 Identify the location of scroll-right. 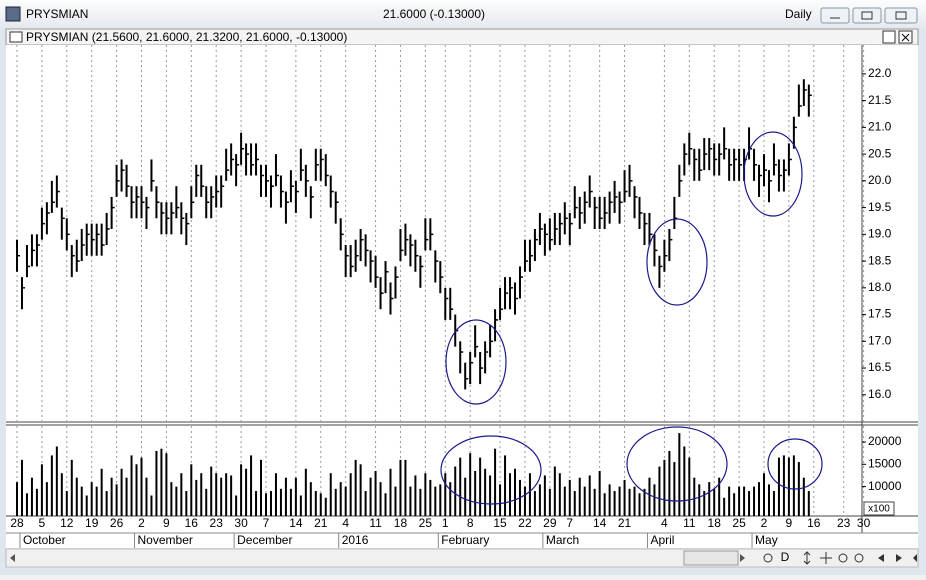
(742, 558).